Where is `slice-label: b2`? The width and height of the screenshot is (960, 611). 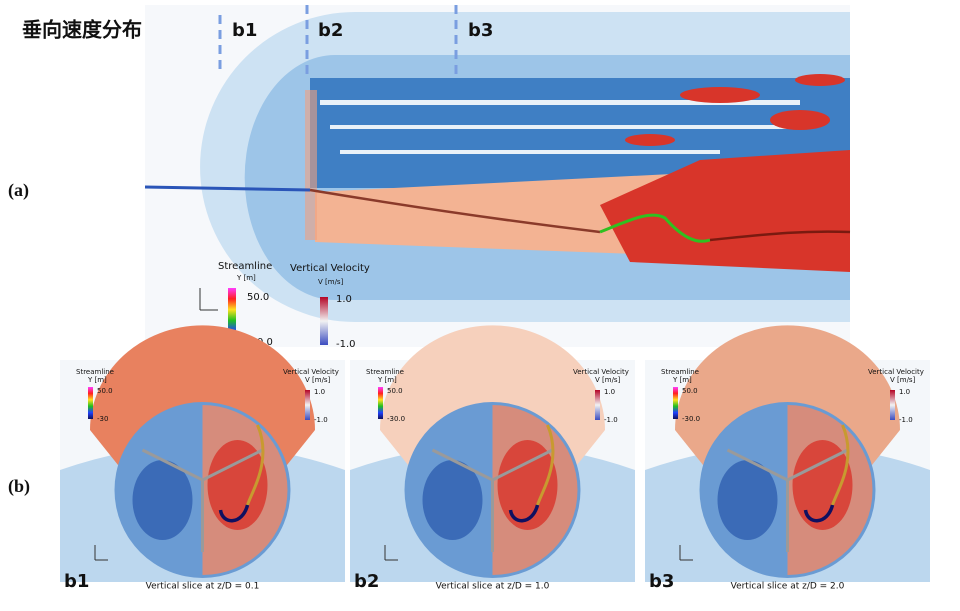
slice-label: b2 is located at coordinates (366, 581).